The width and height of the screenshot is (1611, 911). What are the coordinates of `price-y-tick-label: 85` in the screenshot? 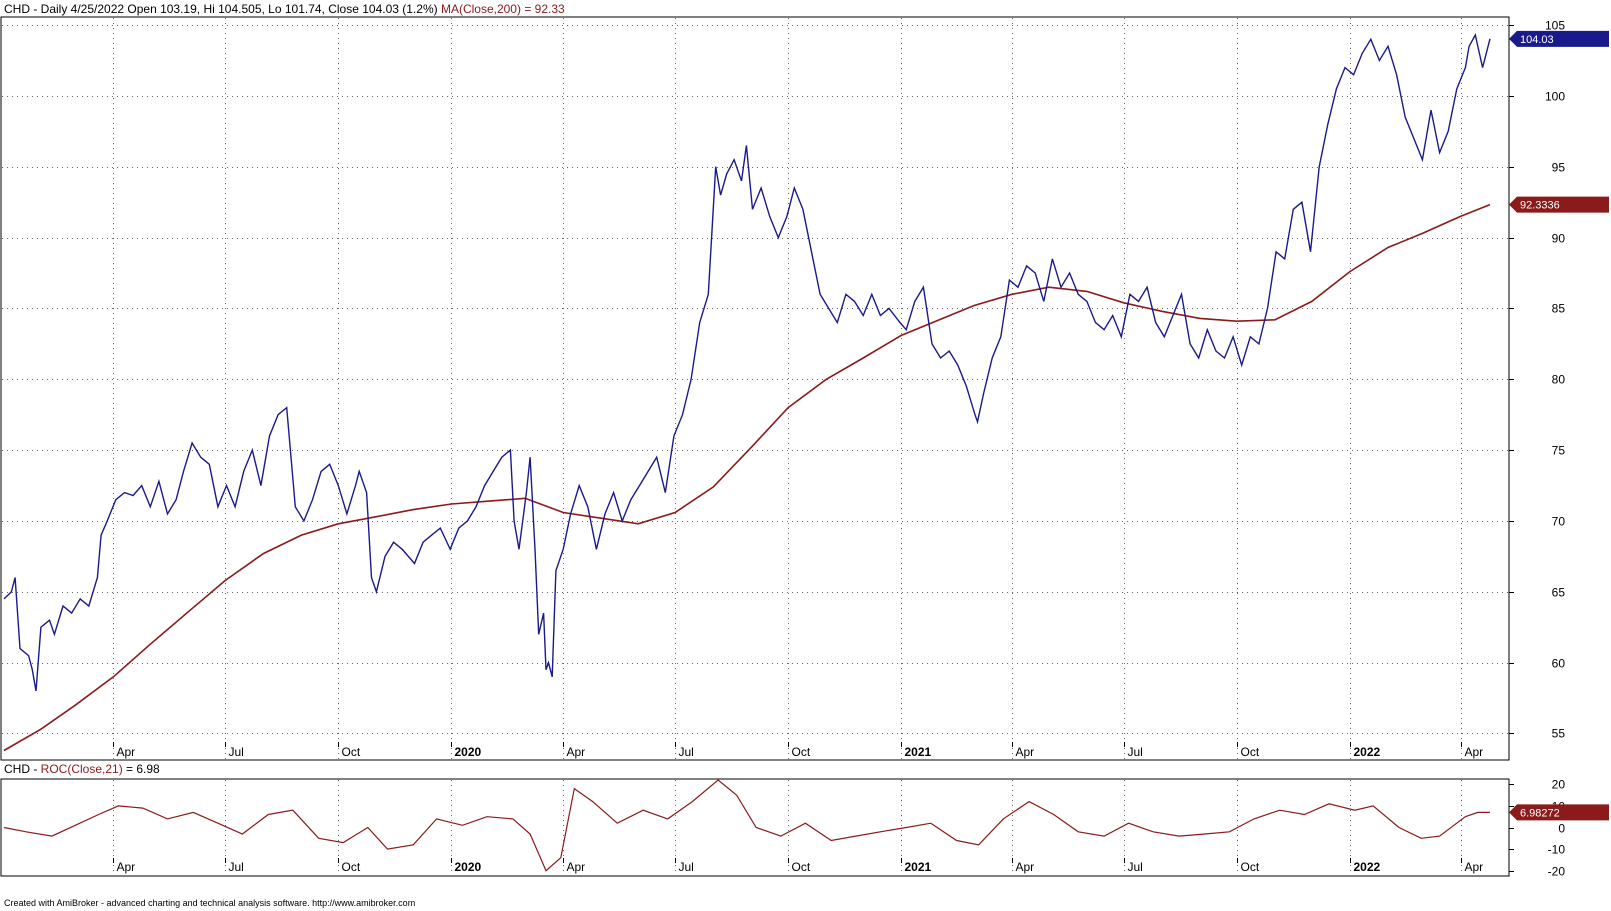 It's located at (1559, 309).